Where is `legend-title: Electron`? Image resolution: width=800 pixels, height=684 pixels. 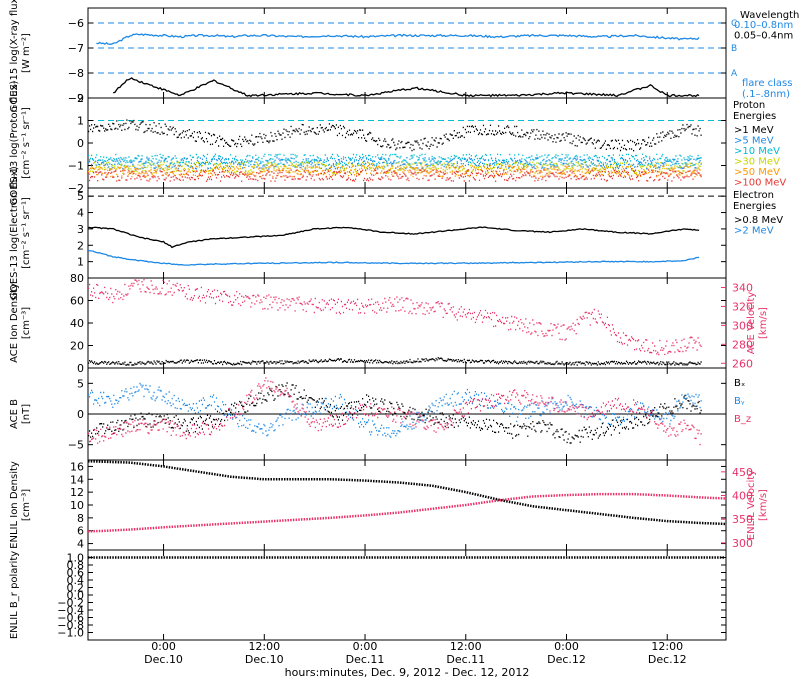
legend-title: Electron is located at coordinates (753, 195).